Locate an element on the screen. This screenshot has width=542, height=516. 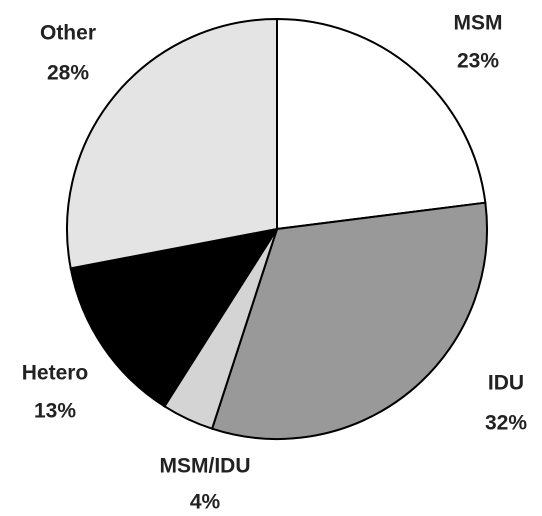
slice-name: MSM is located at coordinates (478, 23).